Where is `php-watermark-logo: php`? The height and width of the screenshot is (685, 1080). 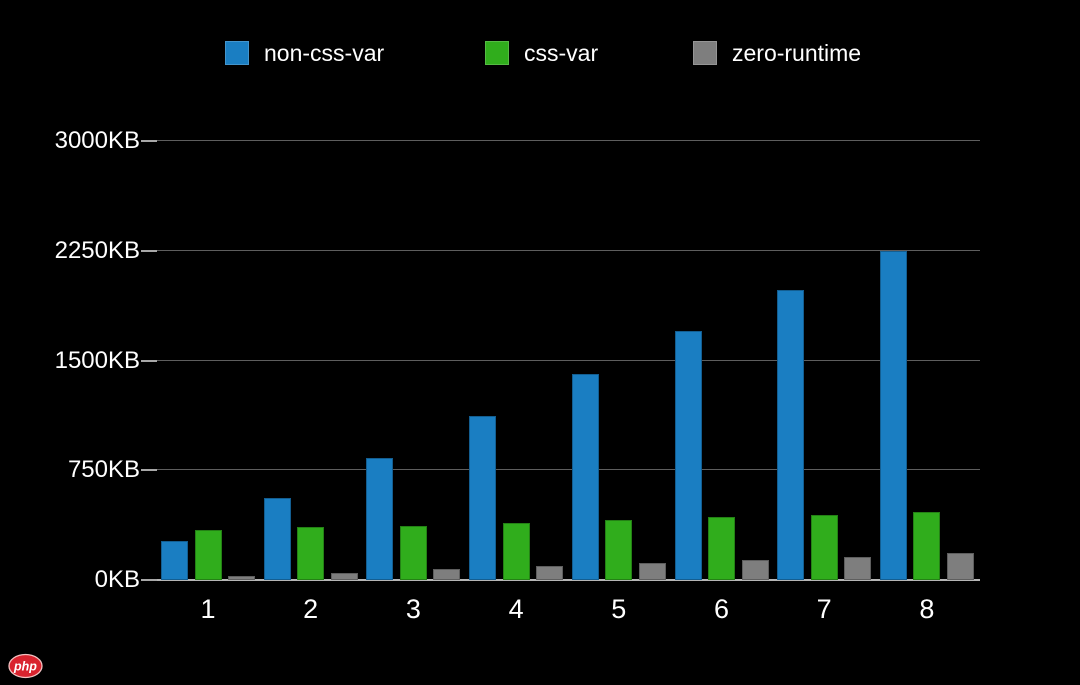 php-watermark-logo: php is located at coordinates (26, 668).